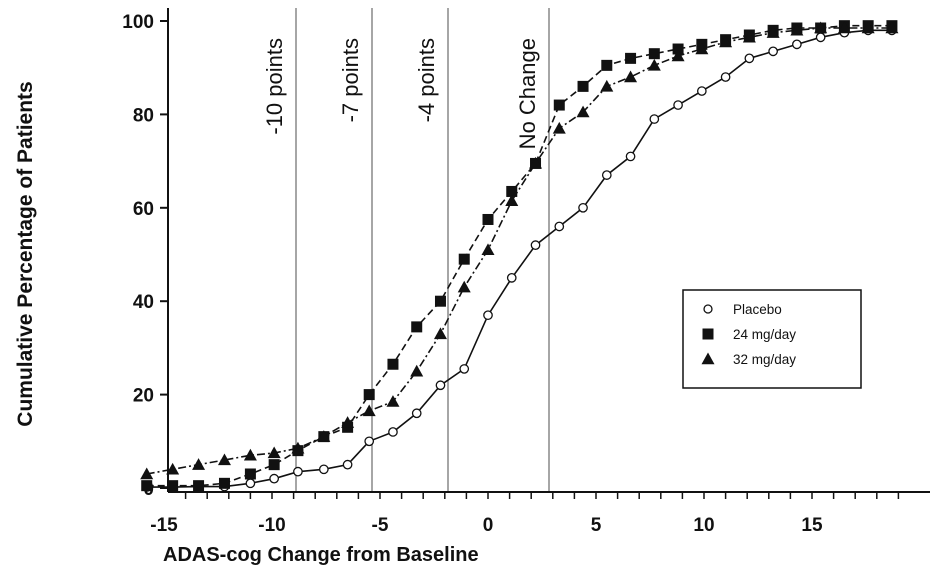 The image size is (930, 572). Describe the element at coordinates (708, 358) in the screenshot. I see `legend-marker-triangle` at that location.